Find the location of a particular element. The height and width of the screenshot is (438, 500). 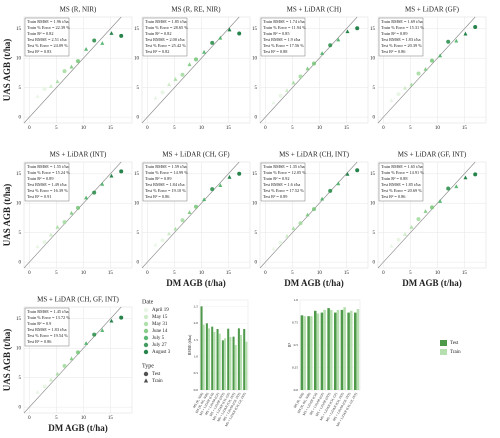

stats-line: Train RMSE = 1.55 t/ha is located at coordinates (48, 166).